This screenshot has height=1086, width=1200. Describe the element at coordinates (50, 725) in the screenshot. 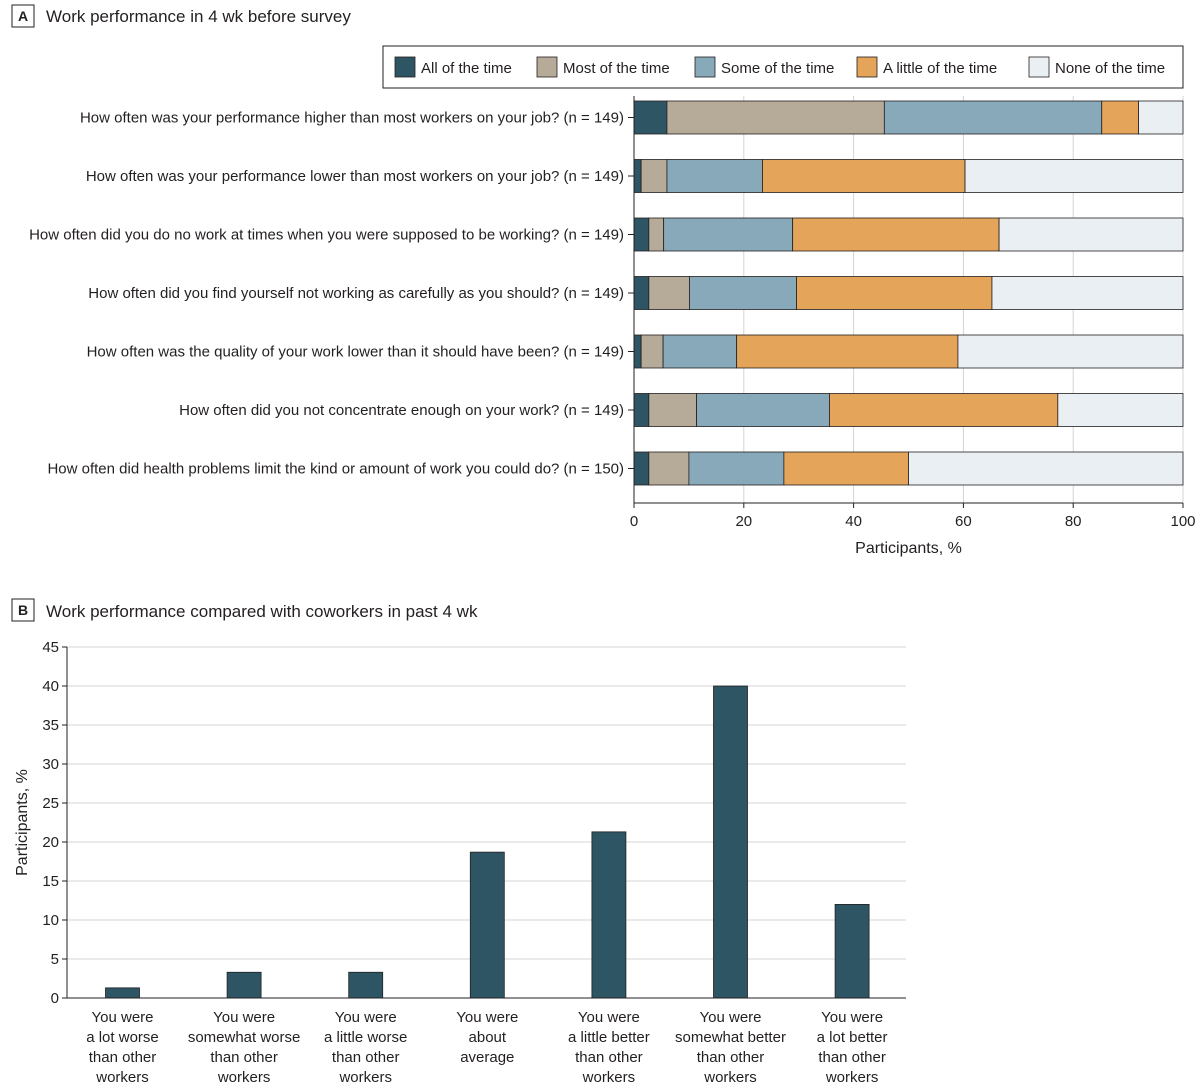

I see `tick-label-y: 35` at that location.